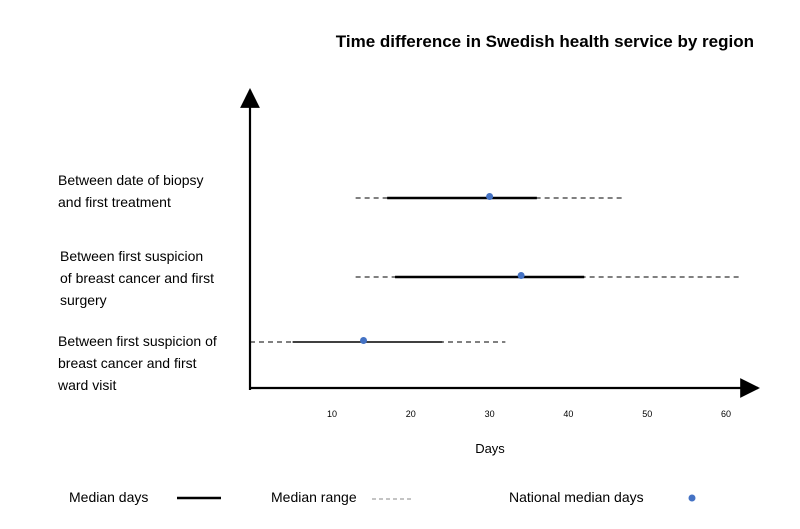 This screenshot has width=800, height=529. What do you see at coordinates (314, 497) in the screenshot?
I see `legend-median-range-label: Median range` at bounding box center [314, 497].